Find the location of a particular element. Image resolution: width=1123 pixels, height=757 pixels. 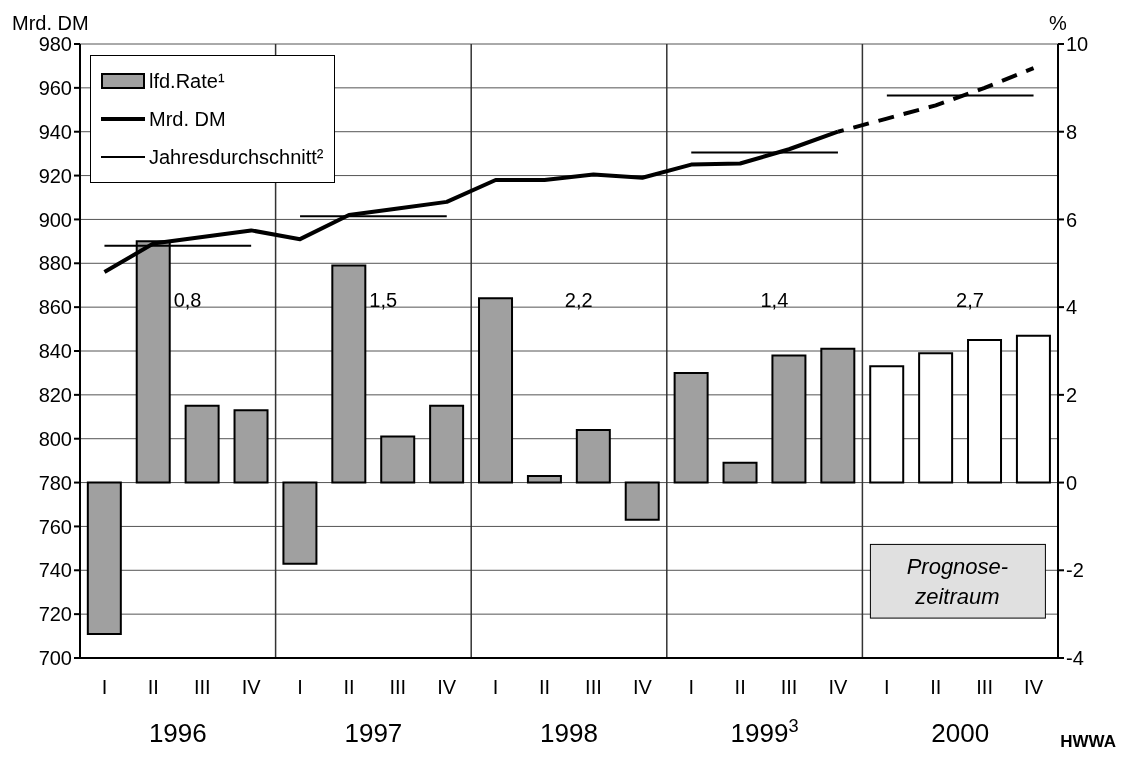

y2-tick-label: 6 is located at coordinates (1072, 219).